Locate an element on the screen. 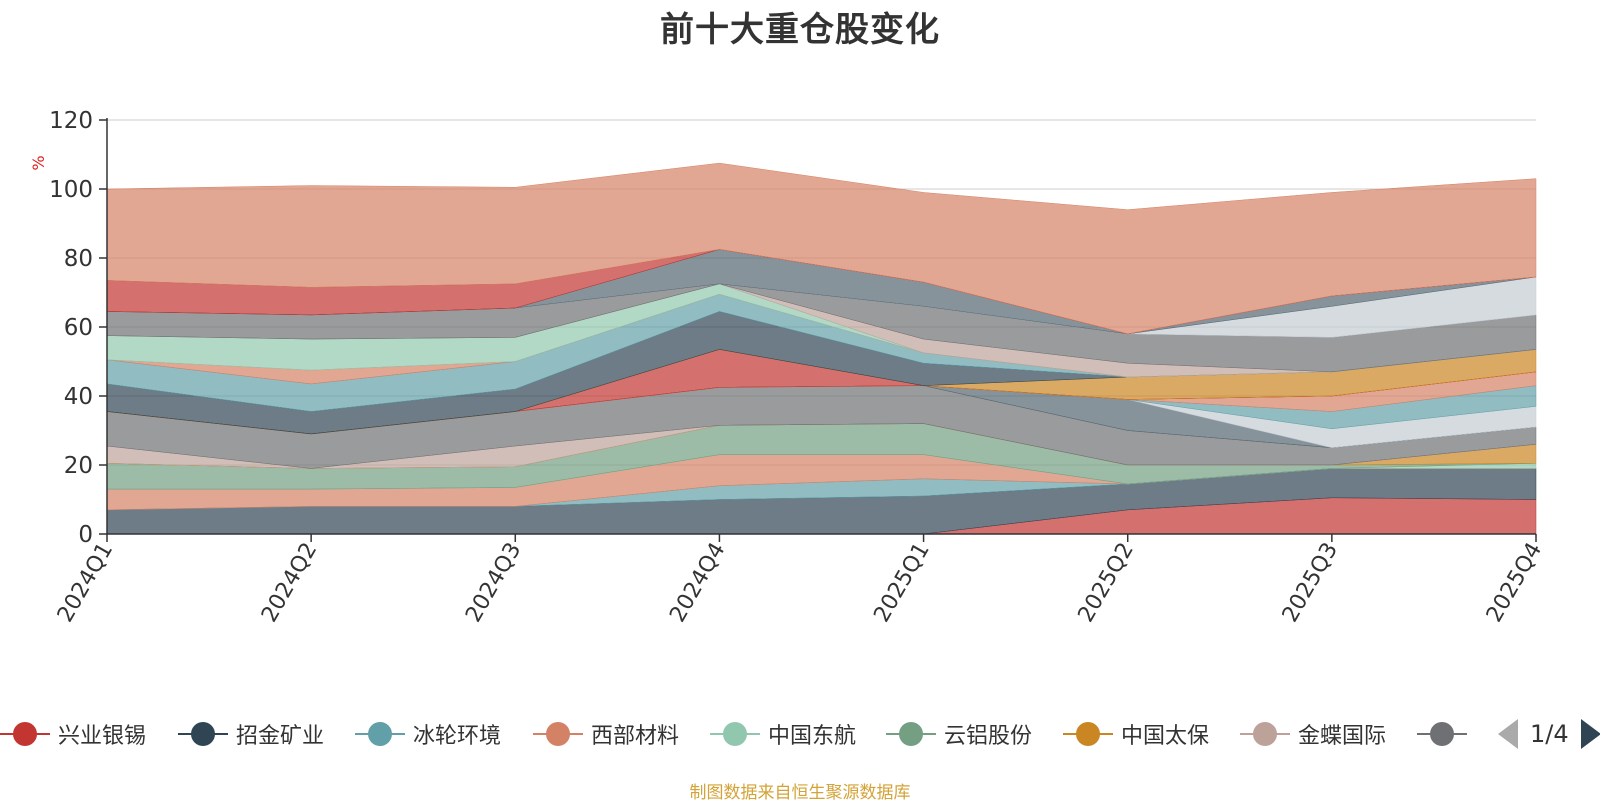  x-tick-label: 2025Q2 is located at coordinates (1106, 583).